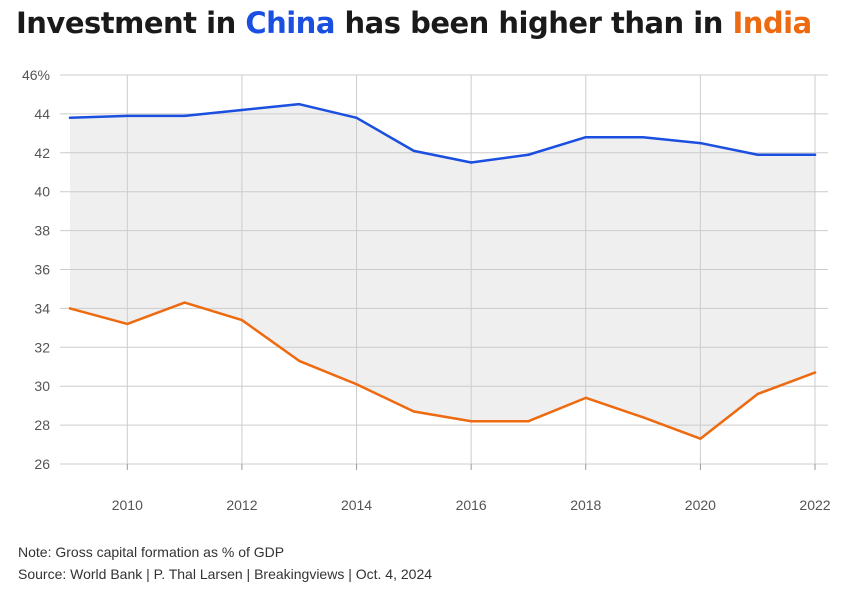 This screenshot has width=865, height=589. What do you see at coordinates (42, 347) in the screenshot?
I see `y-tick-label: 32` at bounding box center [42, 347].